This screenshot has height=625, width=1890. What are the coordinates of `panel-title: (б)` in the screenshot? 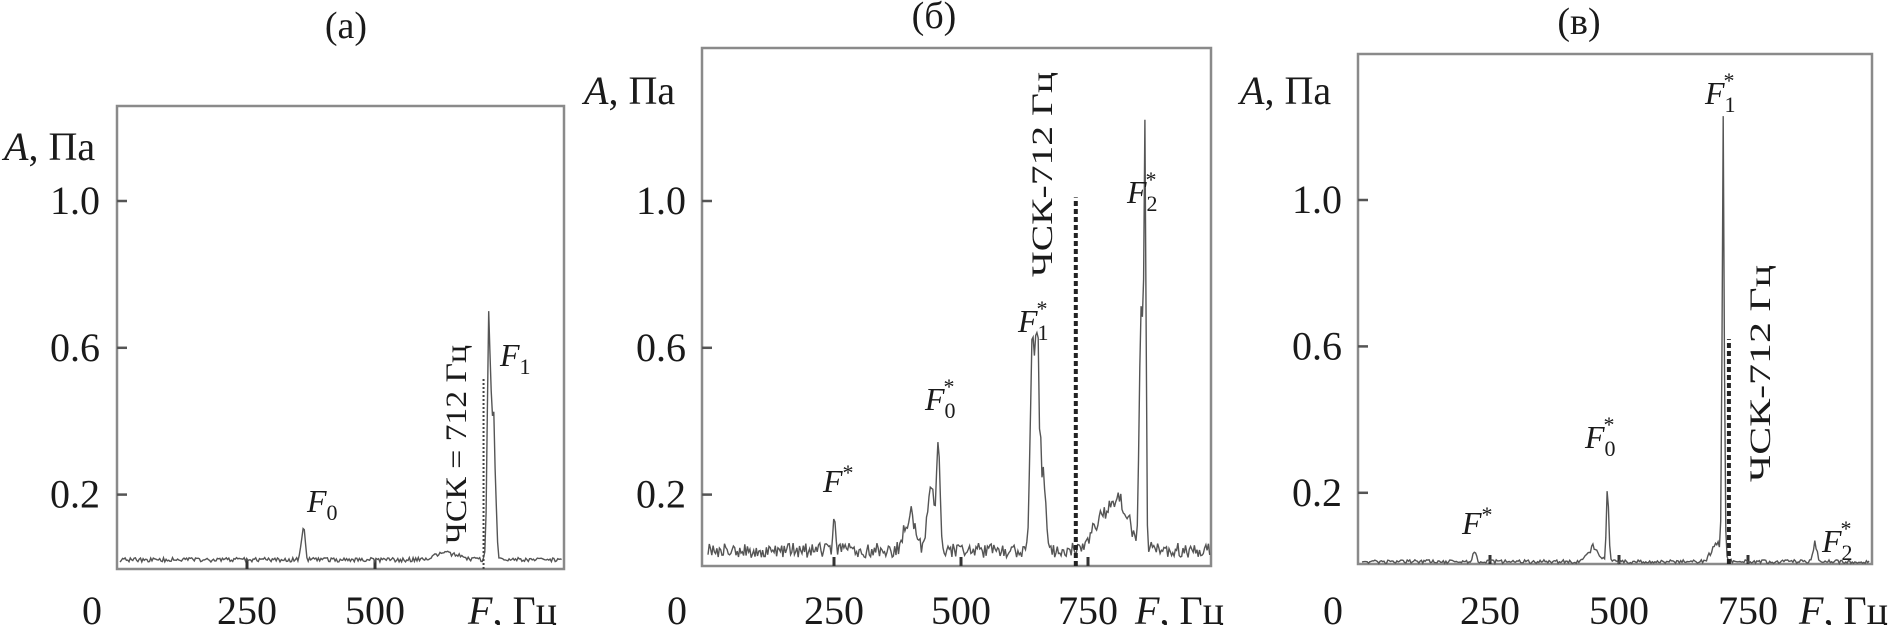 It's located at (934, 18).